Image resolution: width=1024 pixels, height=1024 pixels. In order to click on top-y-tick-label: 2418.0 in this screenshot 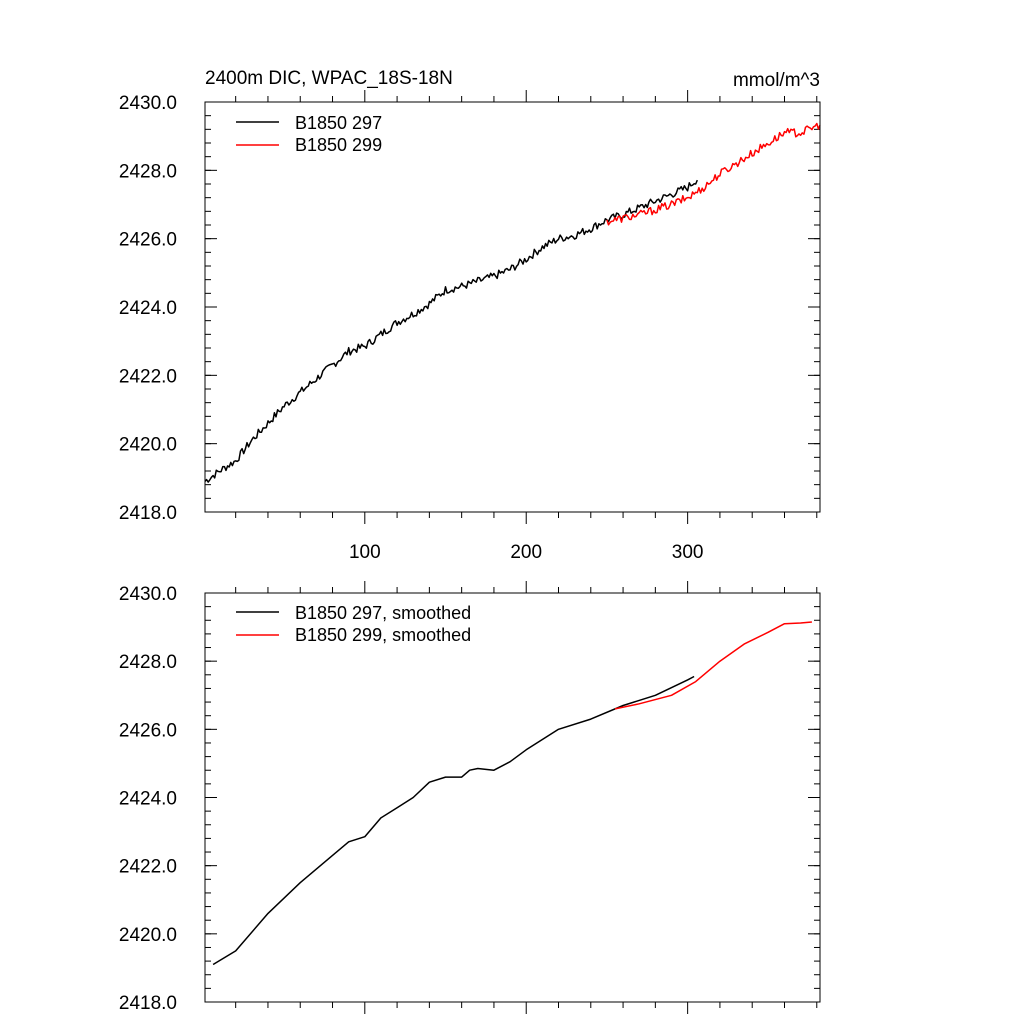, I will do `click(148, 513)`.